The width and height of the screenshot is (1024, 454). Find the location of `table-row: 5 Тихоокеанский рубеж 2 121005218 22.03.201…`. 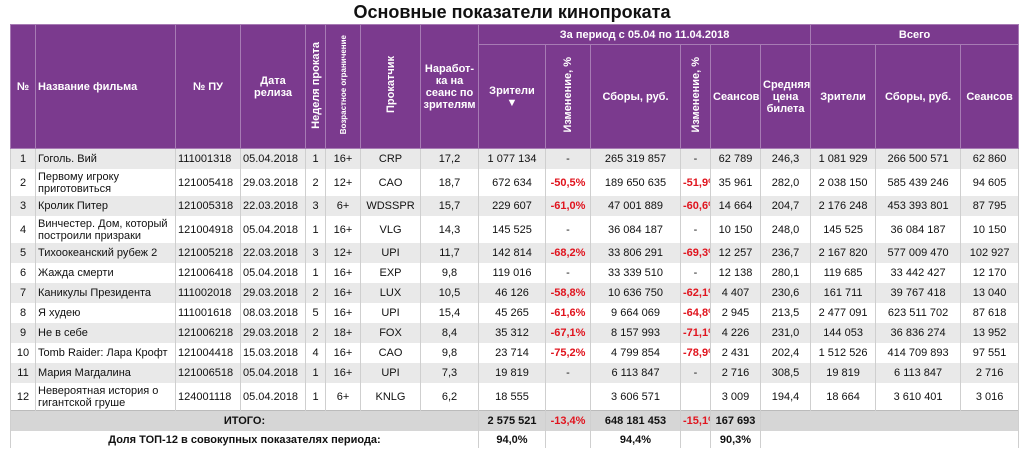

table-row: 5 Тихоокеанский рубеж 2 121005218 22.03.201… is located at coordinates (515, 253).